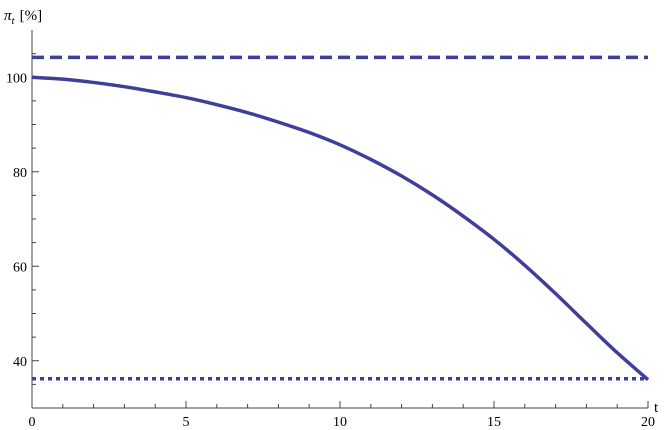  What do you see at coordinates (14, 21) in the screenshot?
I see `y-axis-subscript: t` at bounding box center [14, 21].